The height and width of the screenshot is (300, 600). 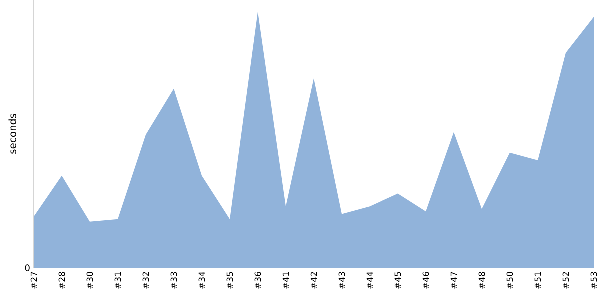 I want to click on x-tick-label: #27, so click(x=34, y=280).